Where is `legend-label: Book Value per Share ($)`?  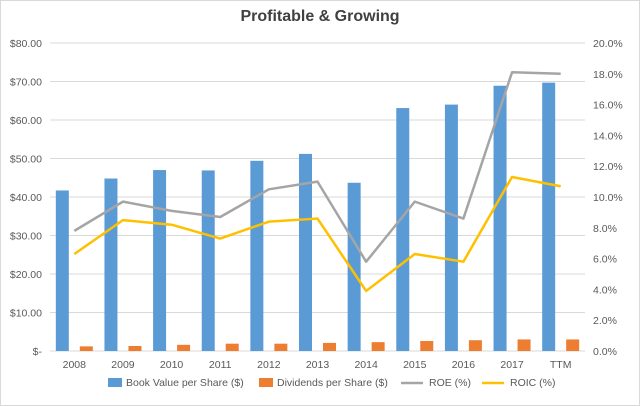
legend-label: Book Value per Share ($) is located at coordinates (185, 383).